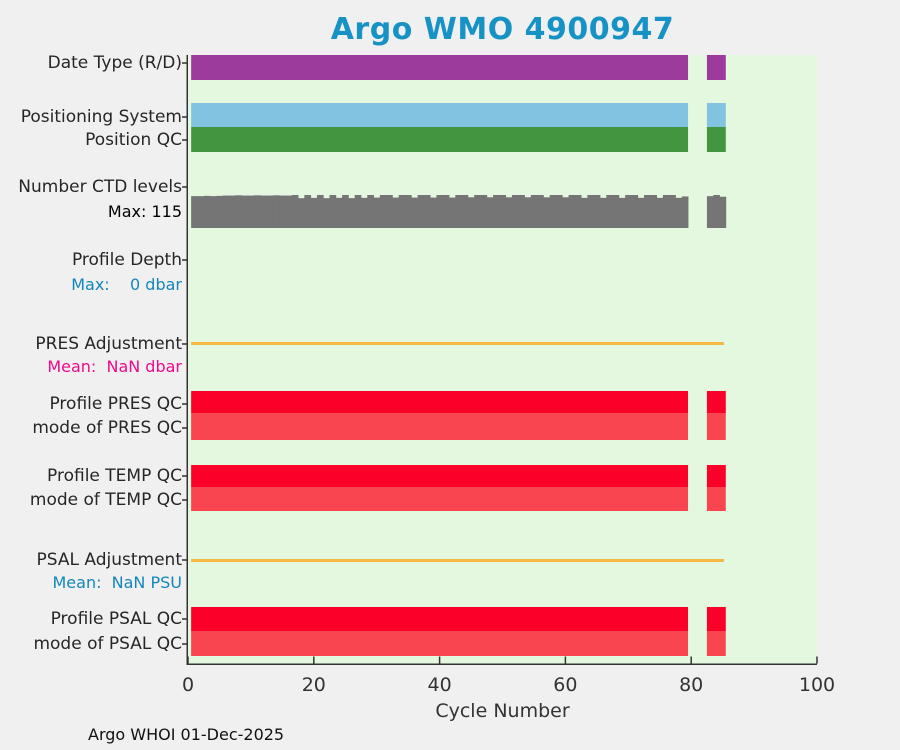 This screenshot has height=750, width=900. I want to click on y-tick-profile_temp_qc, so click(185, 476).